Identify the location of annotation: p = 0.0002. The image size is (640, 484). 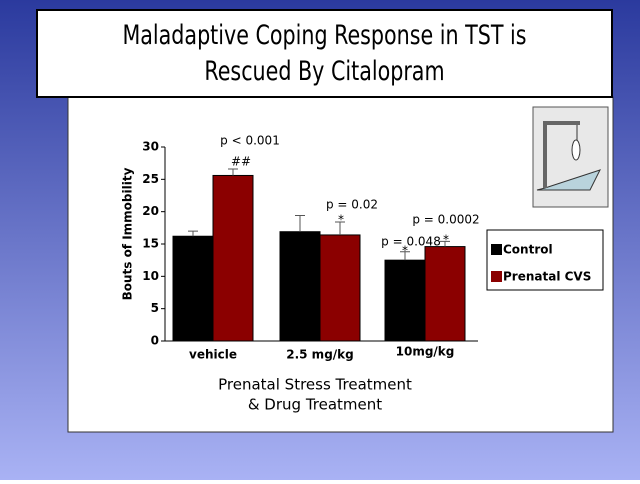
(445, 220).